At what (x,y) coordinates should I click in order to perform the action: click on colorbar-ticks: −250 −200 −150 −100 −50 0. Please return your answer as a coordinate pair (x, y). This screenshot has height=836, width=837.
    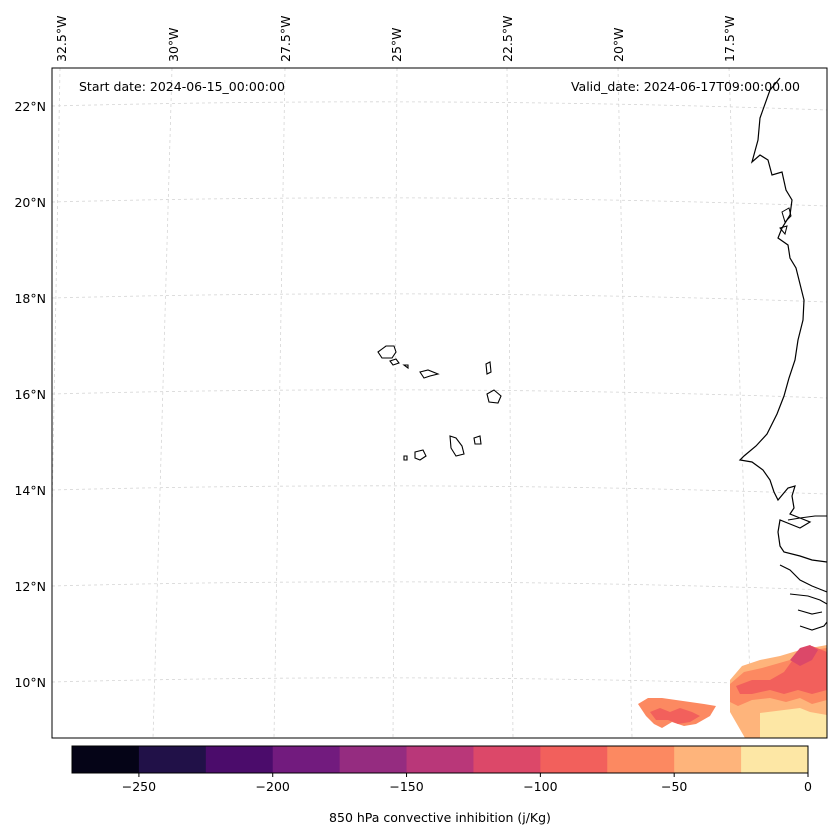
    Looking at the image, I should click on (467, 783).